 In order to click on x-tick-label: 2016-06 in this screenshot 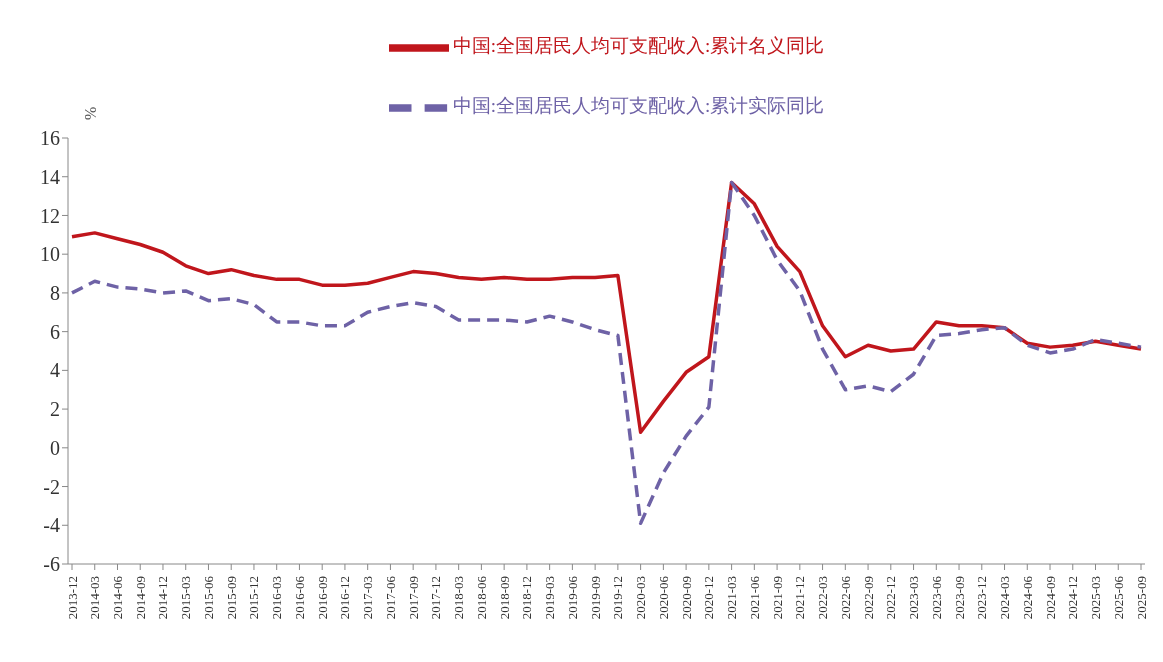, I will do `click(299, 597)`.